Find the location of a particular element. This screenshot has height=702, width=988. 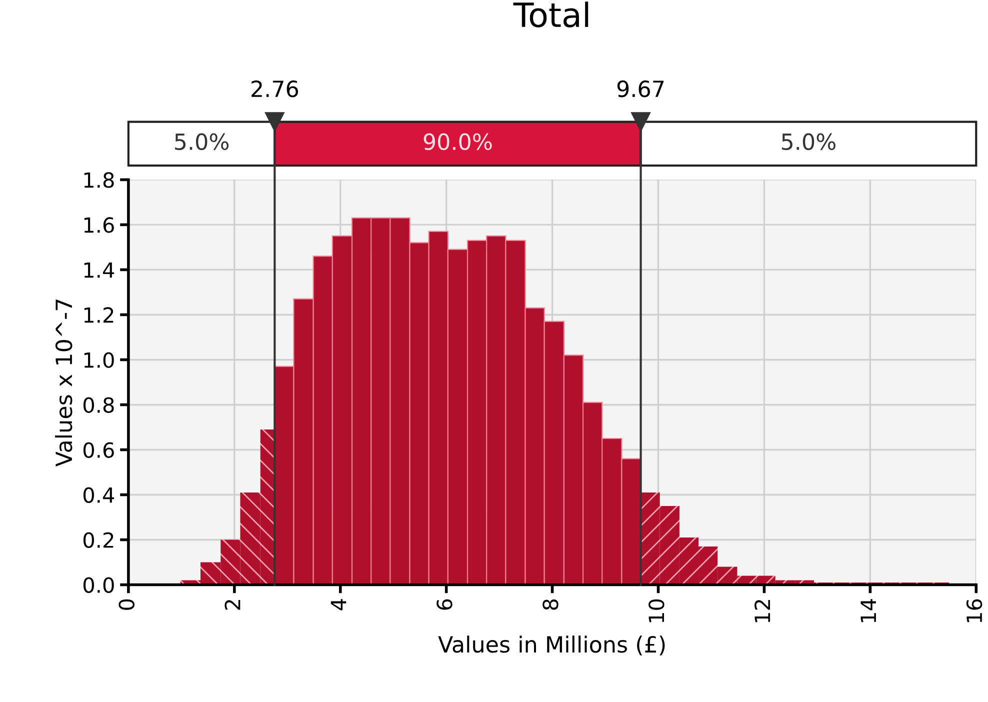

x-tick-label: 0 is located at coordinates (126, 604).